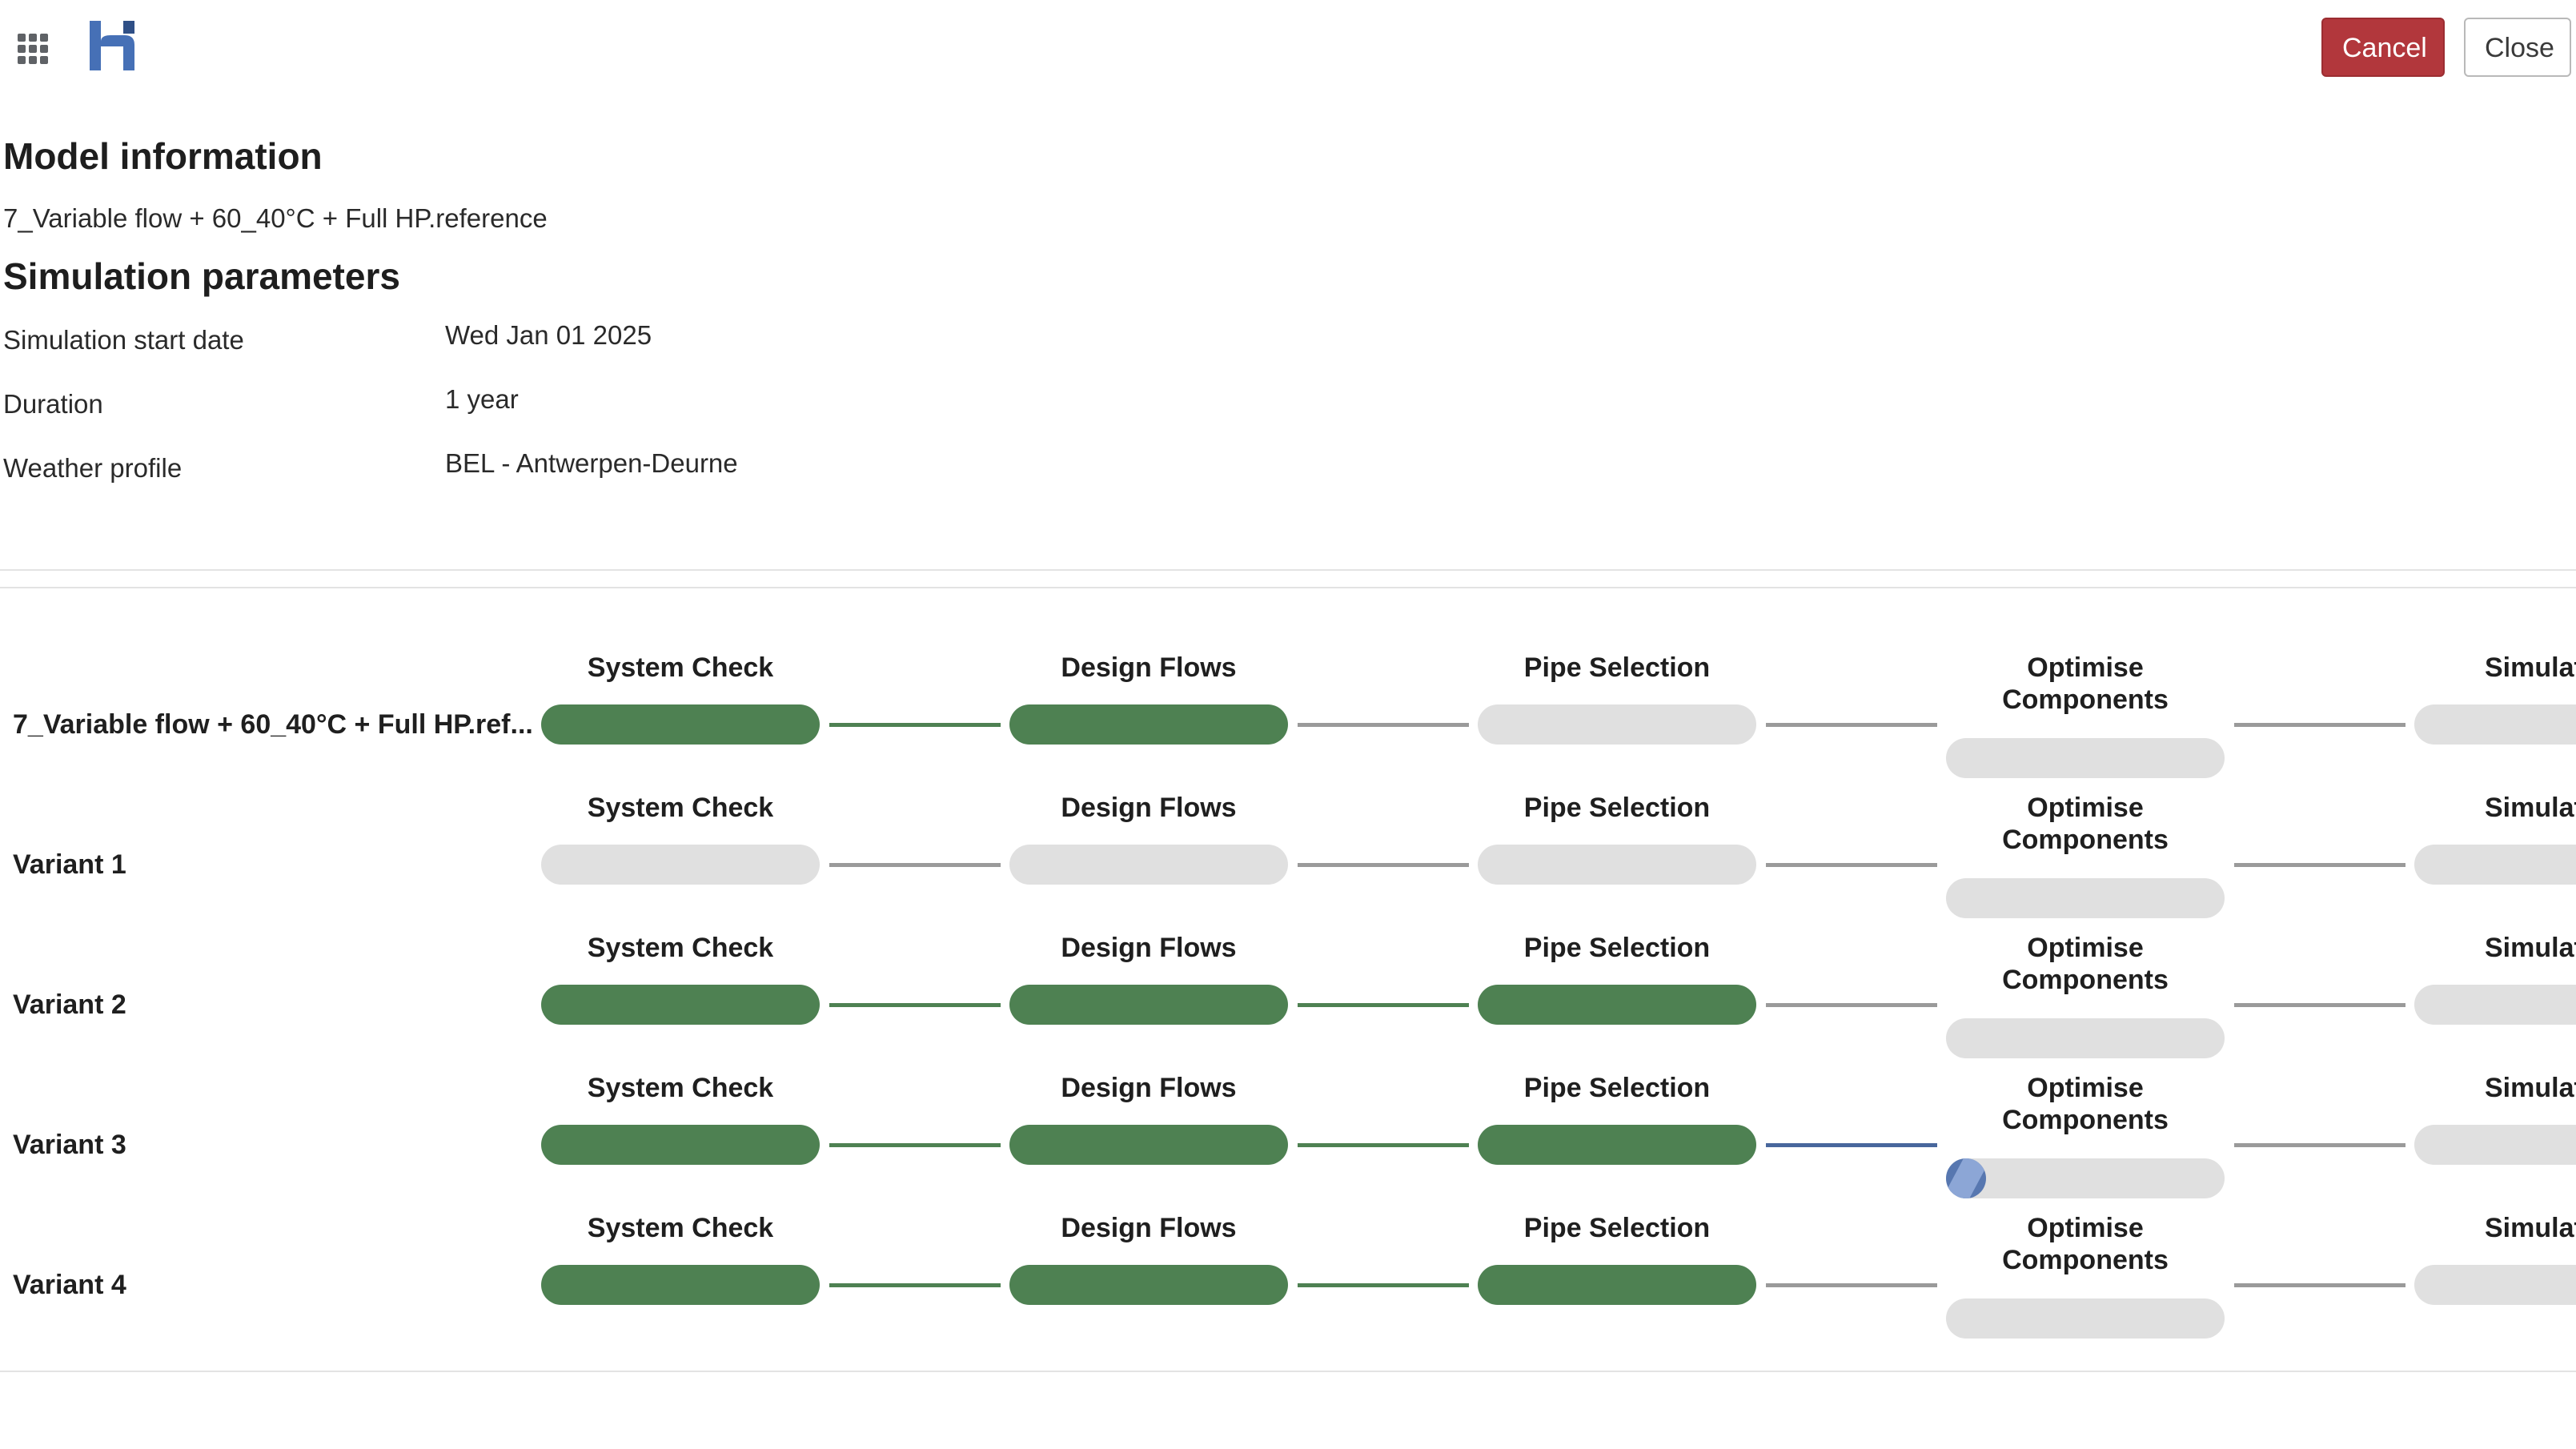 The image size is (2576, 1449). I want to click on apps-grid-icon, so click(33, 49).